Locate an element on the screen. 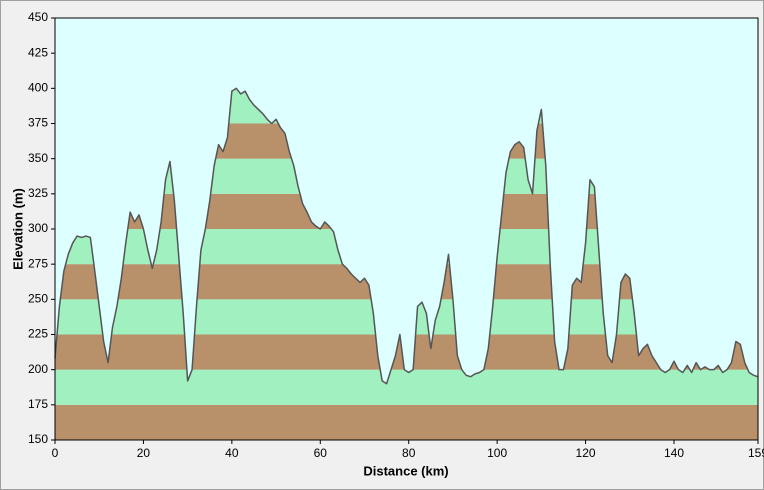 The image size is (764, 490). x-tick-label: 0 is located at coordinates (55, 453).